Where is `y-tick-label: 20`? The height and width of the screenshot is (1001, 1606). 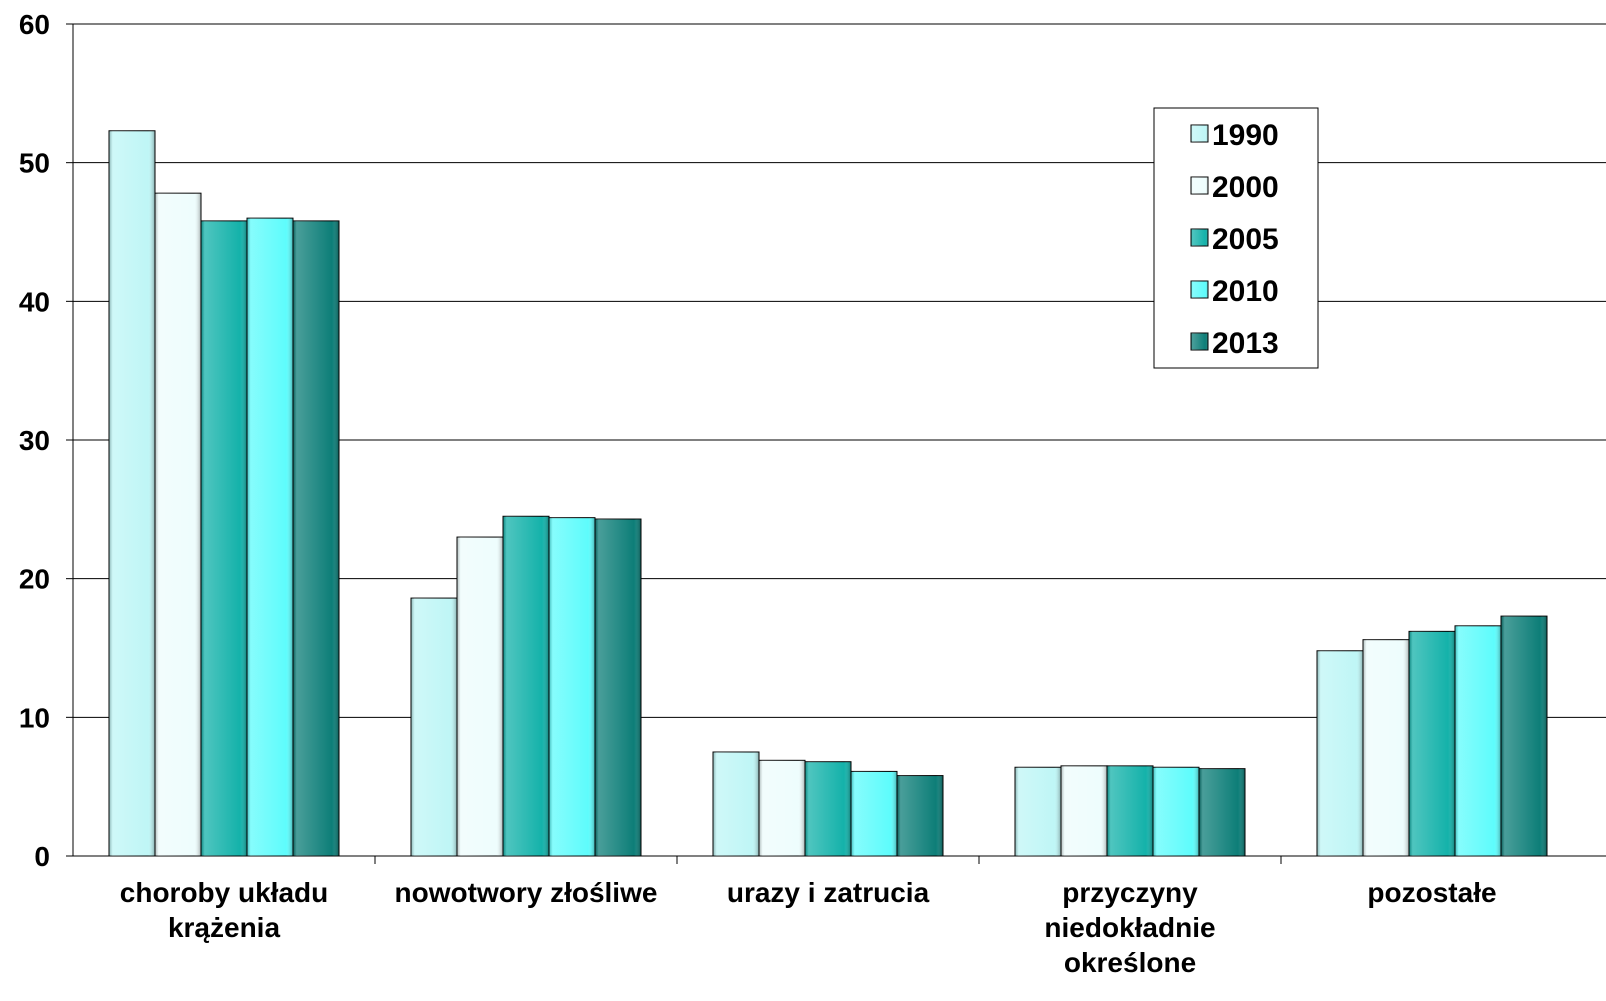
y-tick-label: 20 is located at coordinates (34, 579).